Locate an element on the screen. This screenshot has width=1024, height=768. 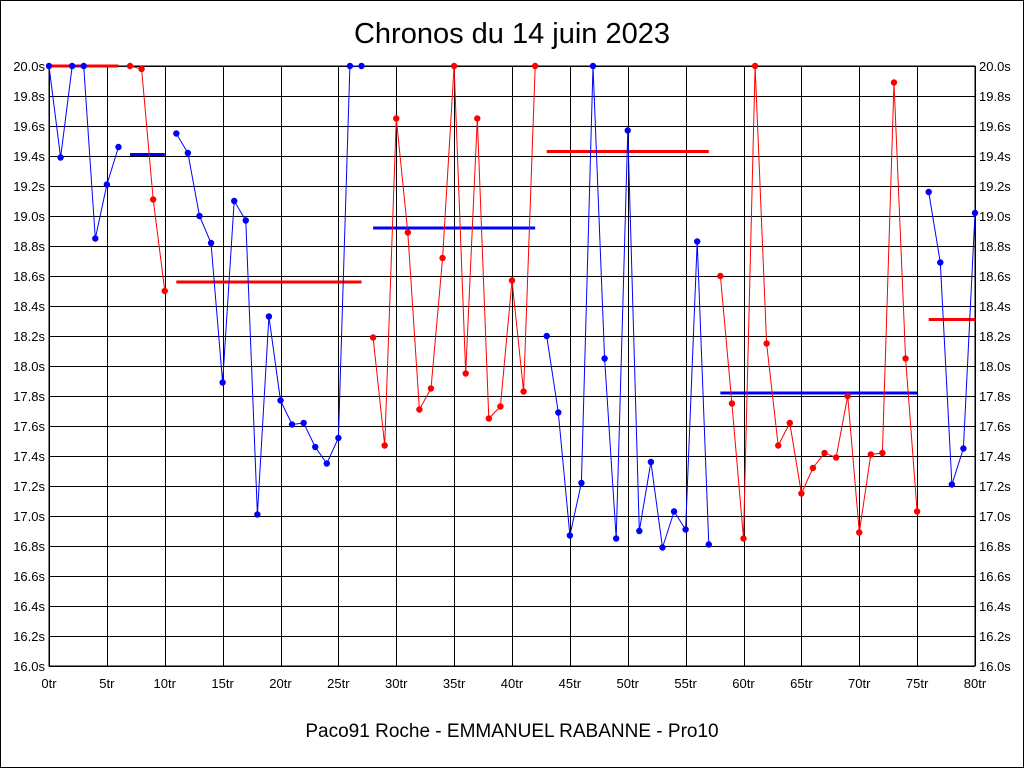
y-tick-label-left: 16.2s is located at coordinates (29, 636).